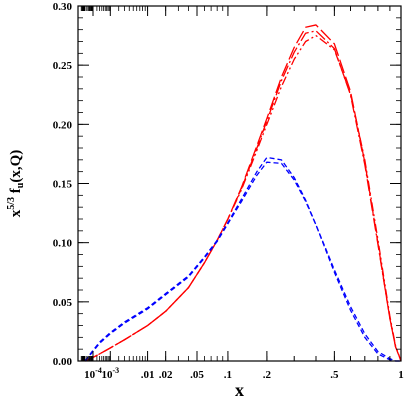  I want to click on x-axis-title: x, so click(239, 390).